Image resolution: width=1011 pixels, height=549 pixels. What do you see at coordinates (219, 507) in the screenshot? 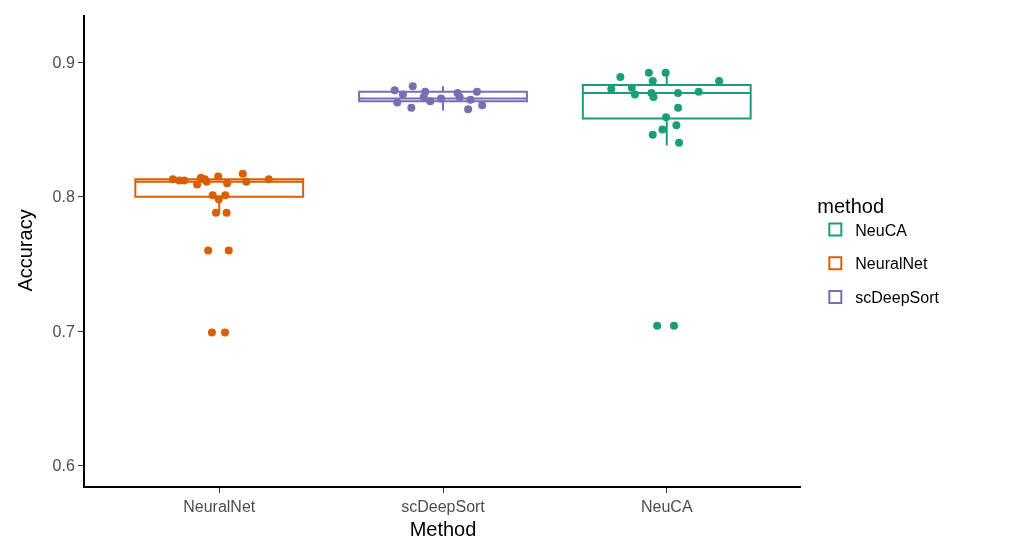
I see `x-tick-label: NeuralNet` at bounding box center [219, 507].